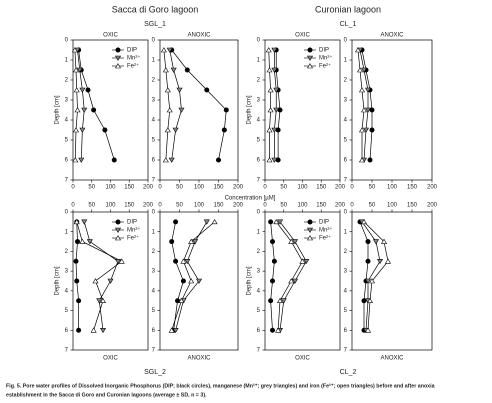 This screenshot has width=492, height=403. I want to click on group-label: SGL_1, so click(155, 24).